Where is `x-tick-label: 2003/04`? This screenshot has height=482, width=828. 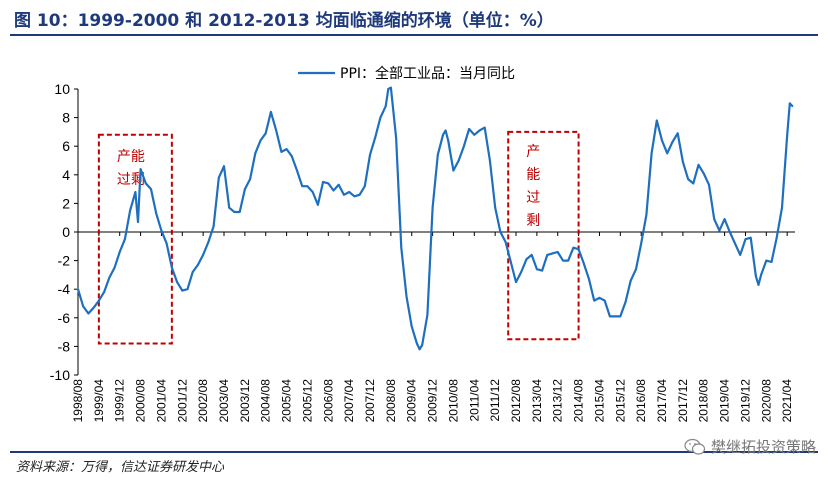 x-tick-label: 2003/04 is located at coordinates (224, 401).